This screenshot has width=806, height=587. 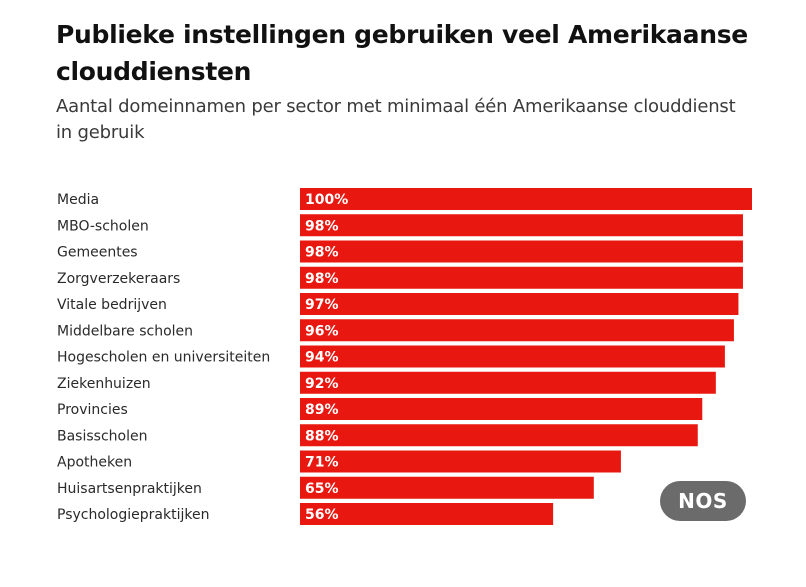 I want to click on category-label: Gemeentes, so click(x=97, y=253).